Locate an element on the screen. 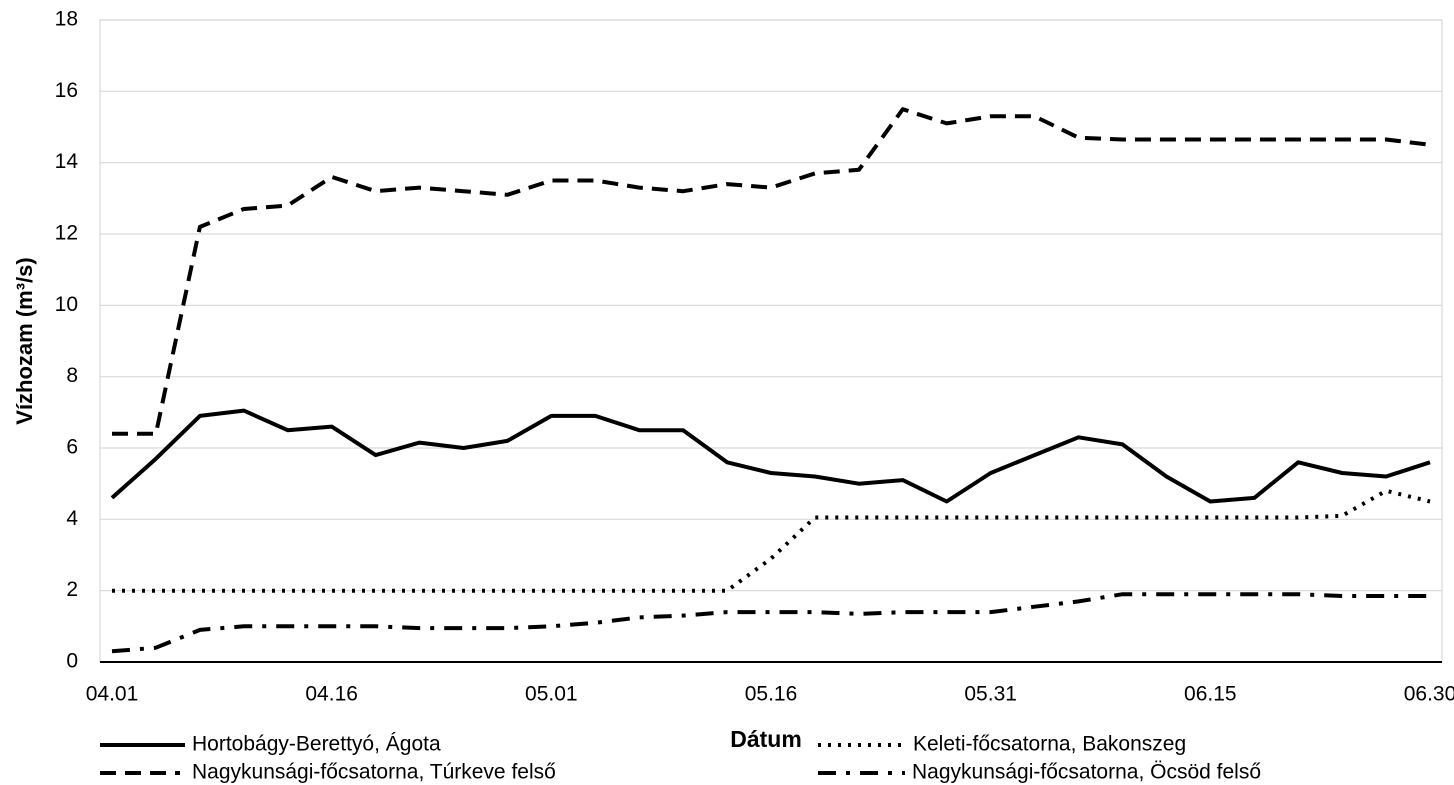 The width and height of the screenshot is (1454, 785). x-tick-label: 04.16 is located at coordinates (331, 694).